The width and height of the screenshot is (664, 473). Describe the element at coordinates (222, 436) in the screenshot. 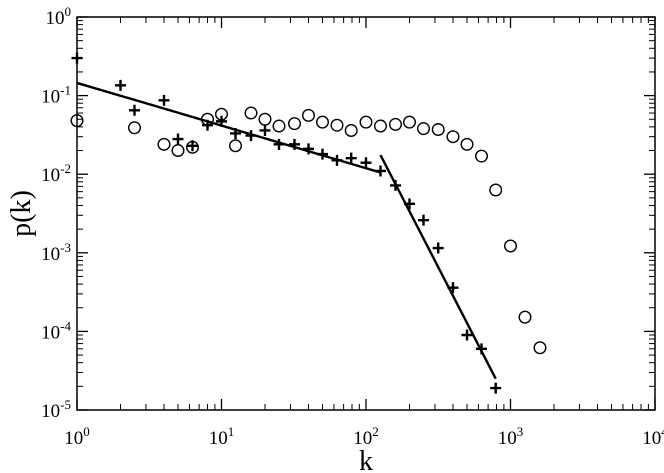

I see `x-tick-label: 10¹` at that location.